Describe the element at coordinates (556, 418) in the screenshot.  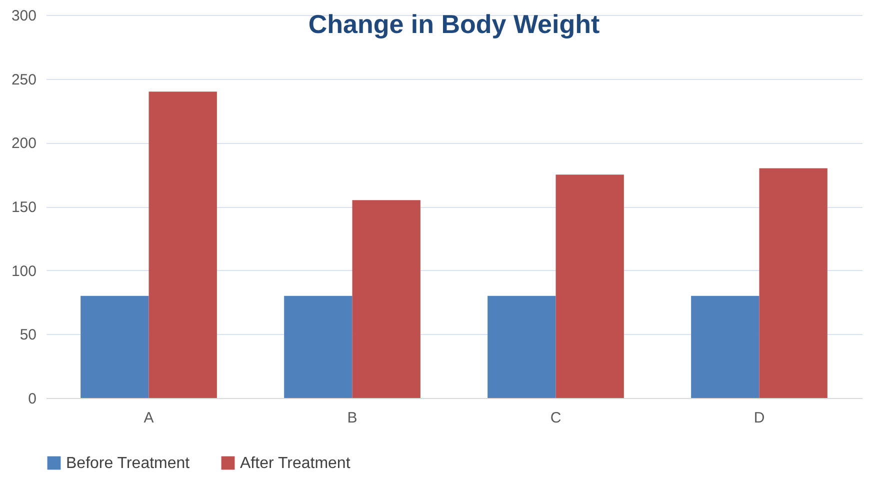
I see `x-tick-label: C` at that location.